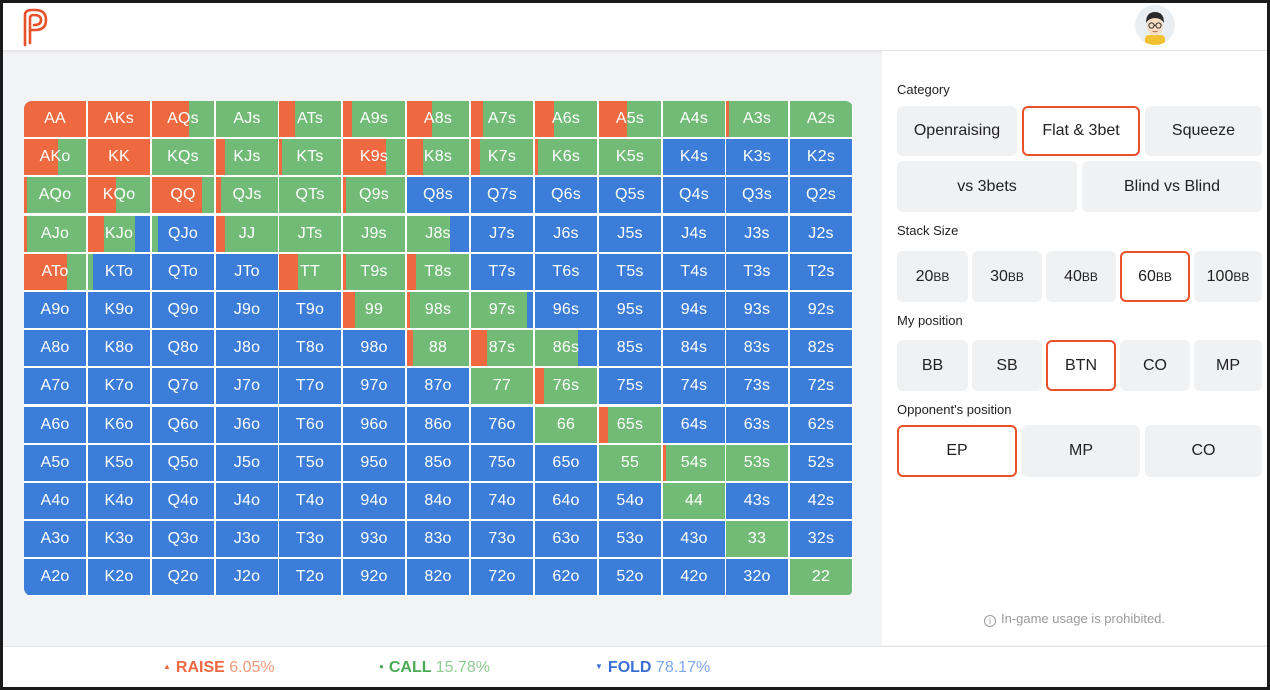 The image size is (1270, 690). Describe the element at coordinates (183, 272) in the screenshot. I see `hand-cell: QTo` at that location.